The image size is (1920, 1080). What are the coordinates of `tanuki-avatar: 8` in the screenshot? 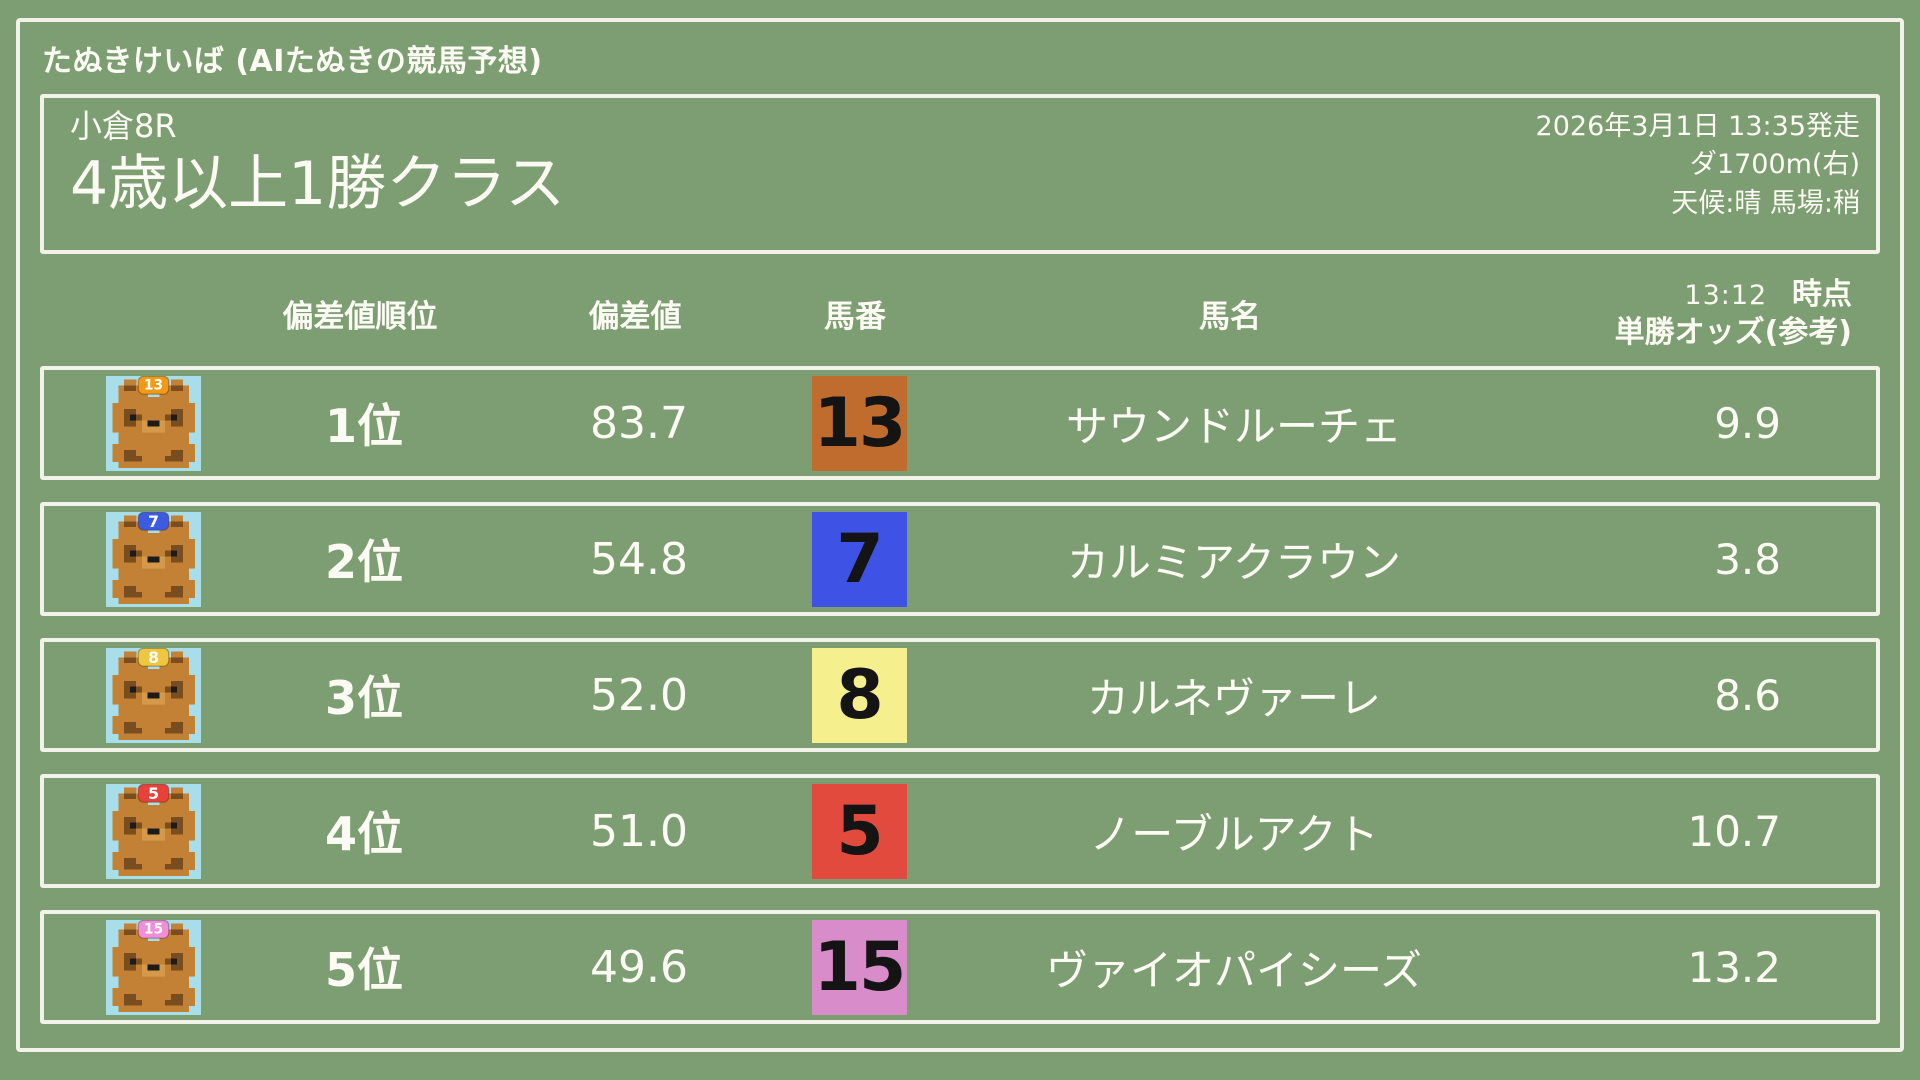 It's located at (153, 695).